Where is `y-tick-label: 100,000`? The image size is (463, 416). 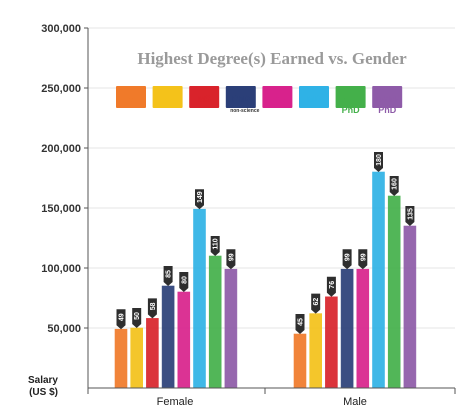 y-tick-label: 100,000 is located at coordinates (61, 269).